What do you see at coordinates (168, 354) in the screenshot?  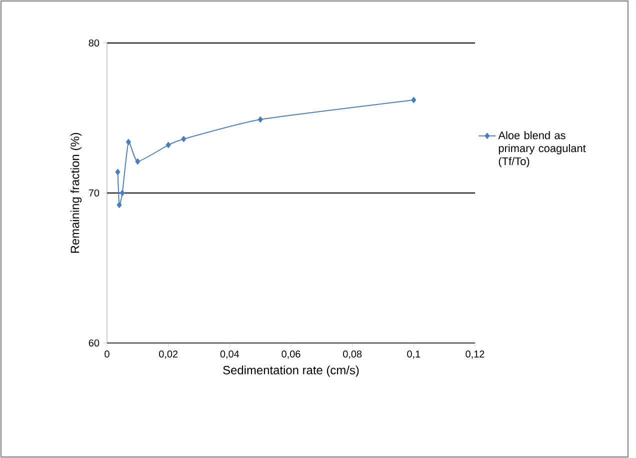 I see `x-tick-label: 0,02` at bounding box center [168, 354].